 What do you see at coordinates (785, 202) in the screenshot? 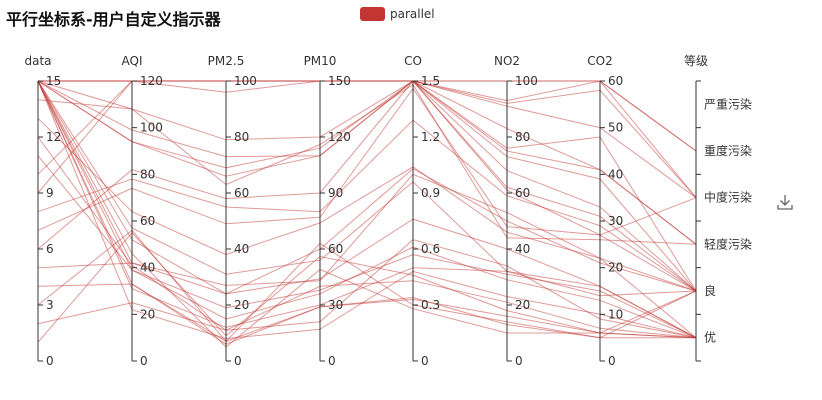
I see `download-icon` at bounding box center [785, 202].